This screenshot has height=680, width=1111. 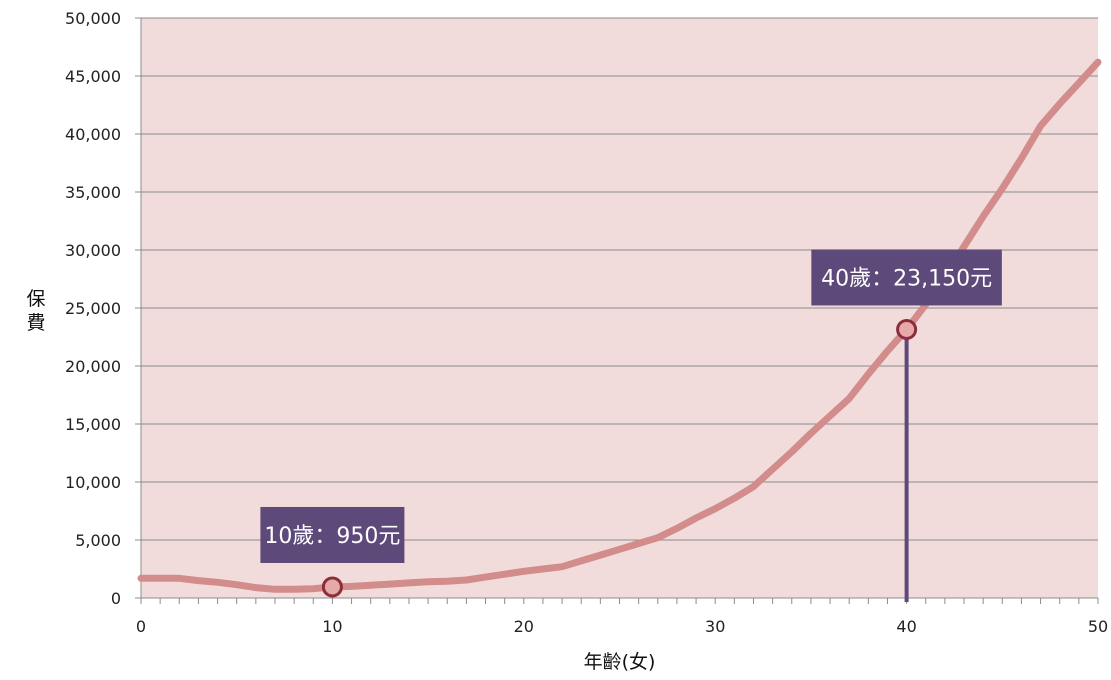 What do you see at coordinates (93, 366) in the screenshot?
I see `y-tick-label: 20,000` at bounding box center [93, 366].